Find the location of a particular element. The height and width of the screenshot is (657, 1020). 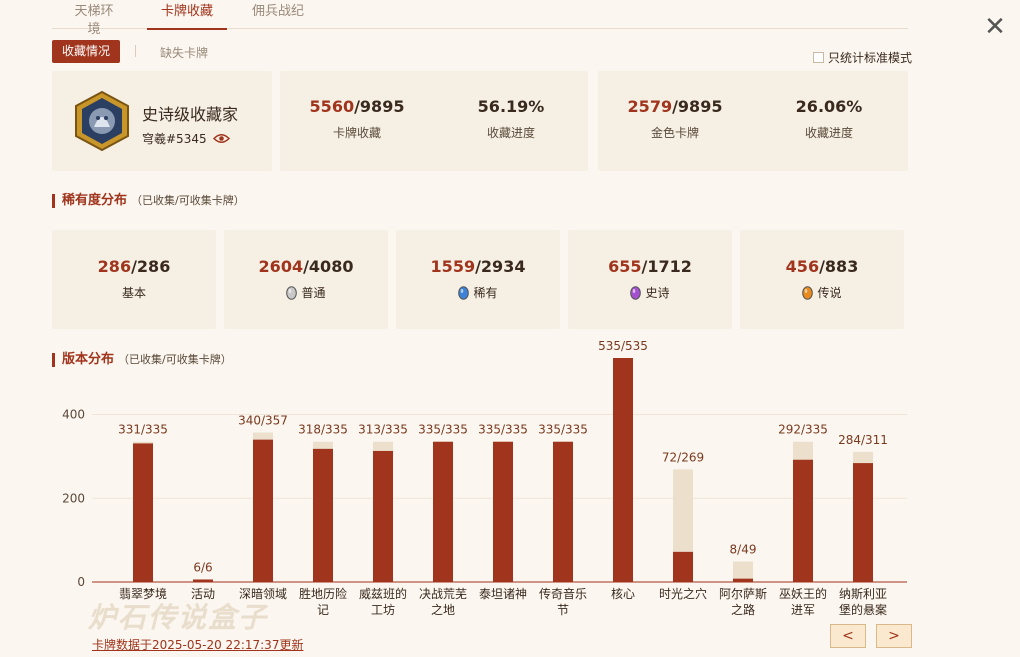

category-label: 翡翠梦境 is located at coordinates (143, 593).